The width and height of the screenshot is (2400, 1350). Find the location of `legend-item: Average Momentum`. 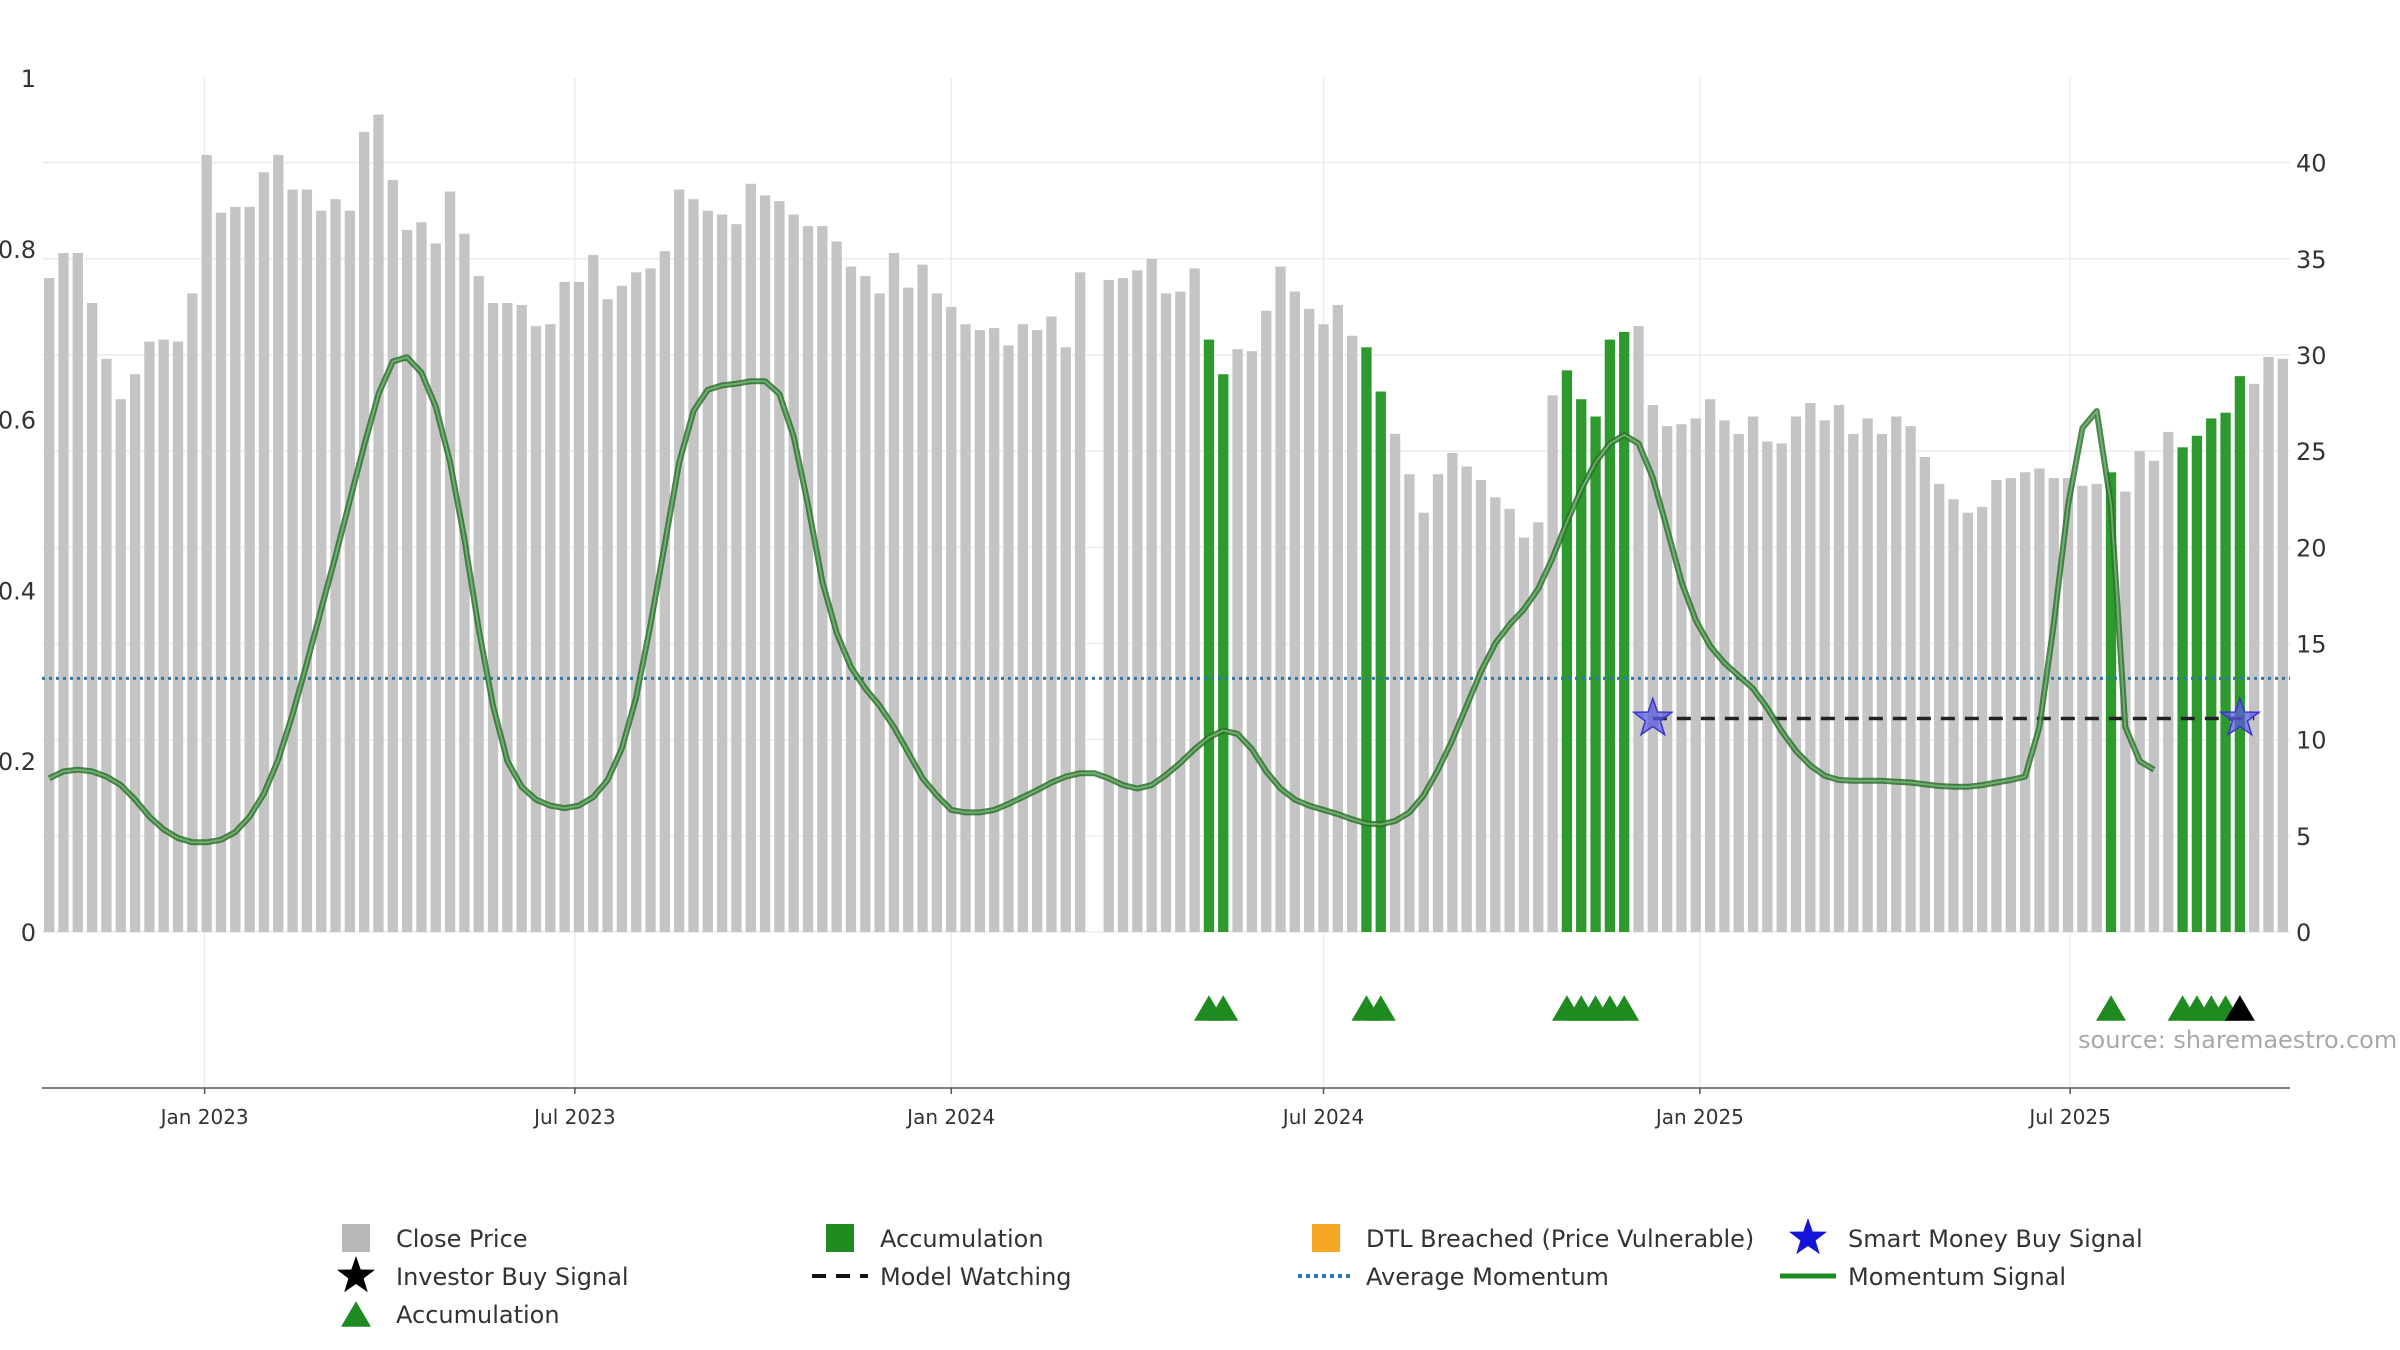

legend-item: Average Momentum is located at coordinates (1453, 1277).